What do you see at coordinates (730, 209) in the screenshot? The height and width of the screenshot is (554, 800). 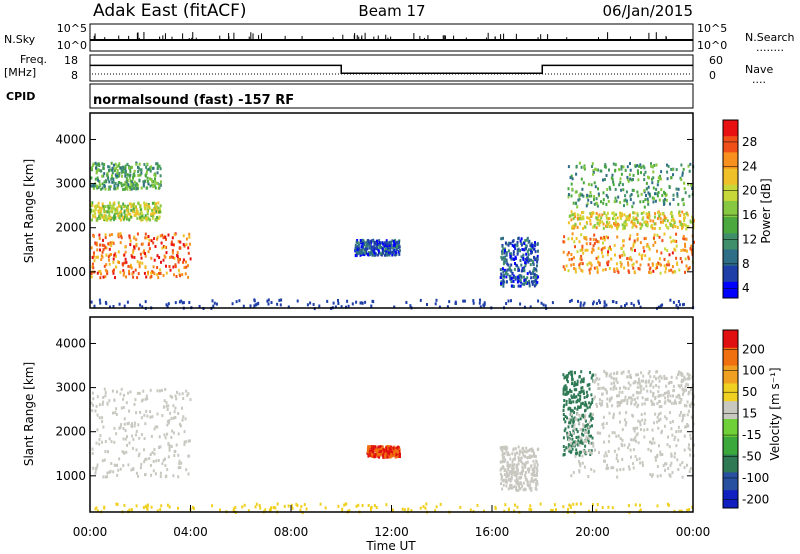 I see `colorbar-swatch` at bounding box center [730, 209].